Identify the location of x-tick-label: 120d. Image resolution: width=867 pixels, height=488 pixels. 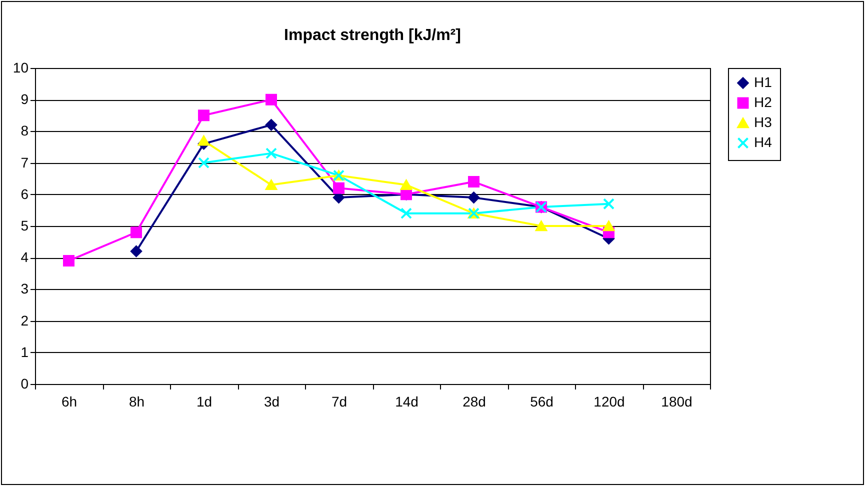
(609, 402).